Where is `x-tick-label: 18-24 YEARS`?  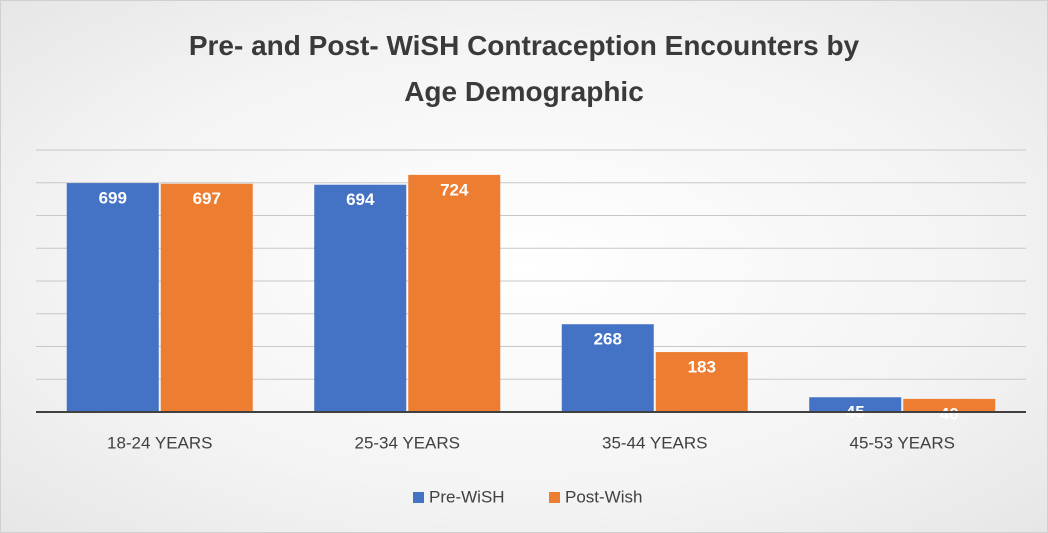 x-tick-label: 18-24 YEARS is located at coordinates (160, 442).